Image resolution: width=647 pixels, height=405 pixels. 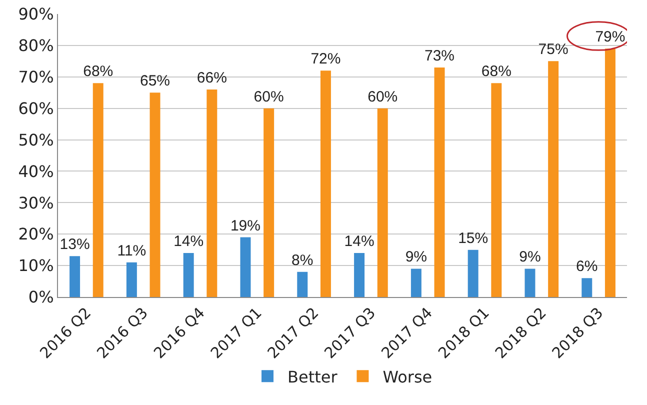 I want to click on y-tick-label: 80%, so click(x=36, y=46).